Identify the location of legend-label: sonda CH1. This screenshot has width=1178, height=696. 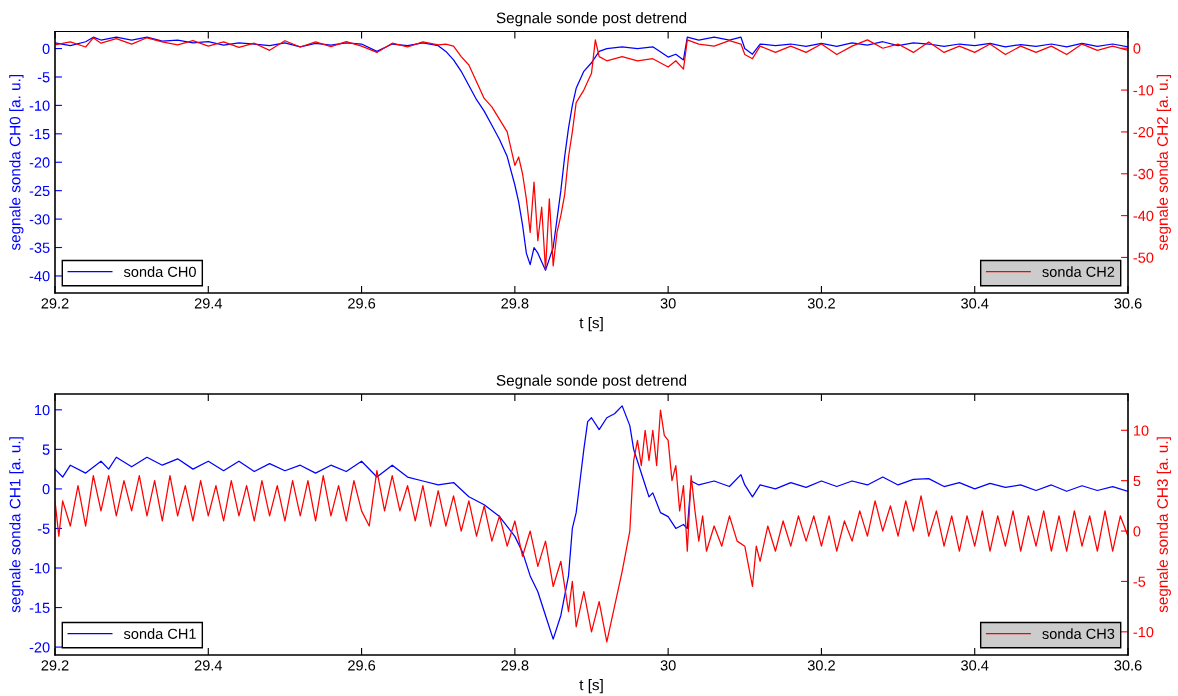
(159, 633).